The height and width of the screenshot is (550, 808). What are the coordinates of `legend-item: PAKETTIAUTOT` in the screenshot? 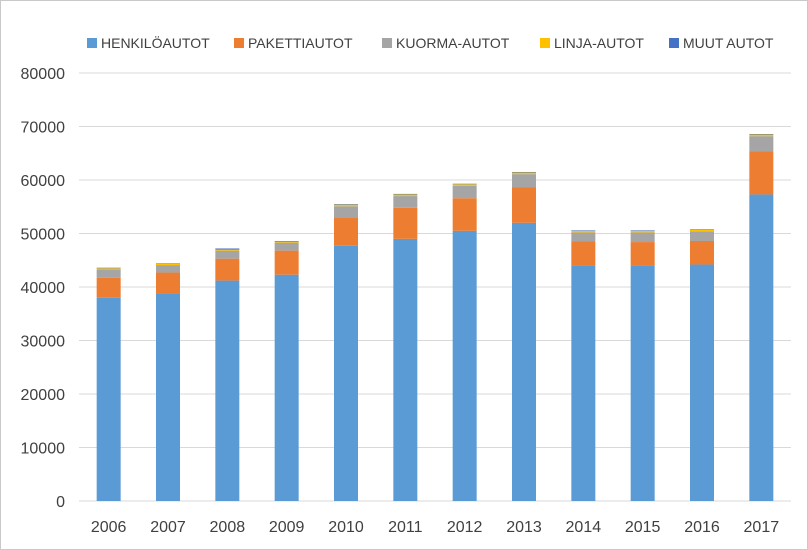 It's located at (293, 43).